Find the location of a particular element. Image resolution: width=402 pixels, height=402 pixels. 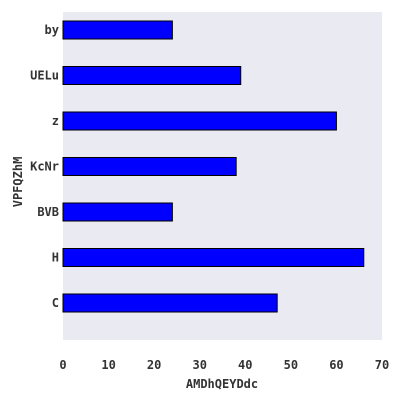

x-tick-label: 20 is located at coordinates (154, 365).